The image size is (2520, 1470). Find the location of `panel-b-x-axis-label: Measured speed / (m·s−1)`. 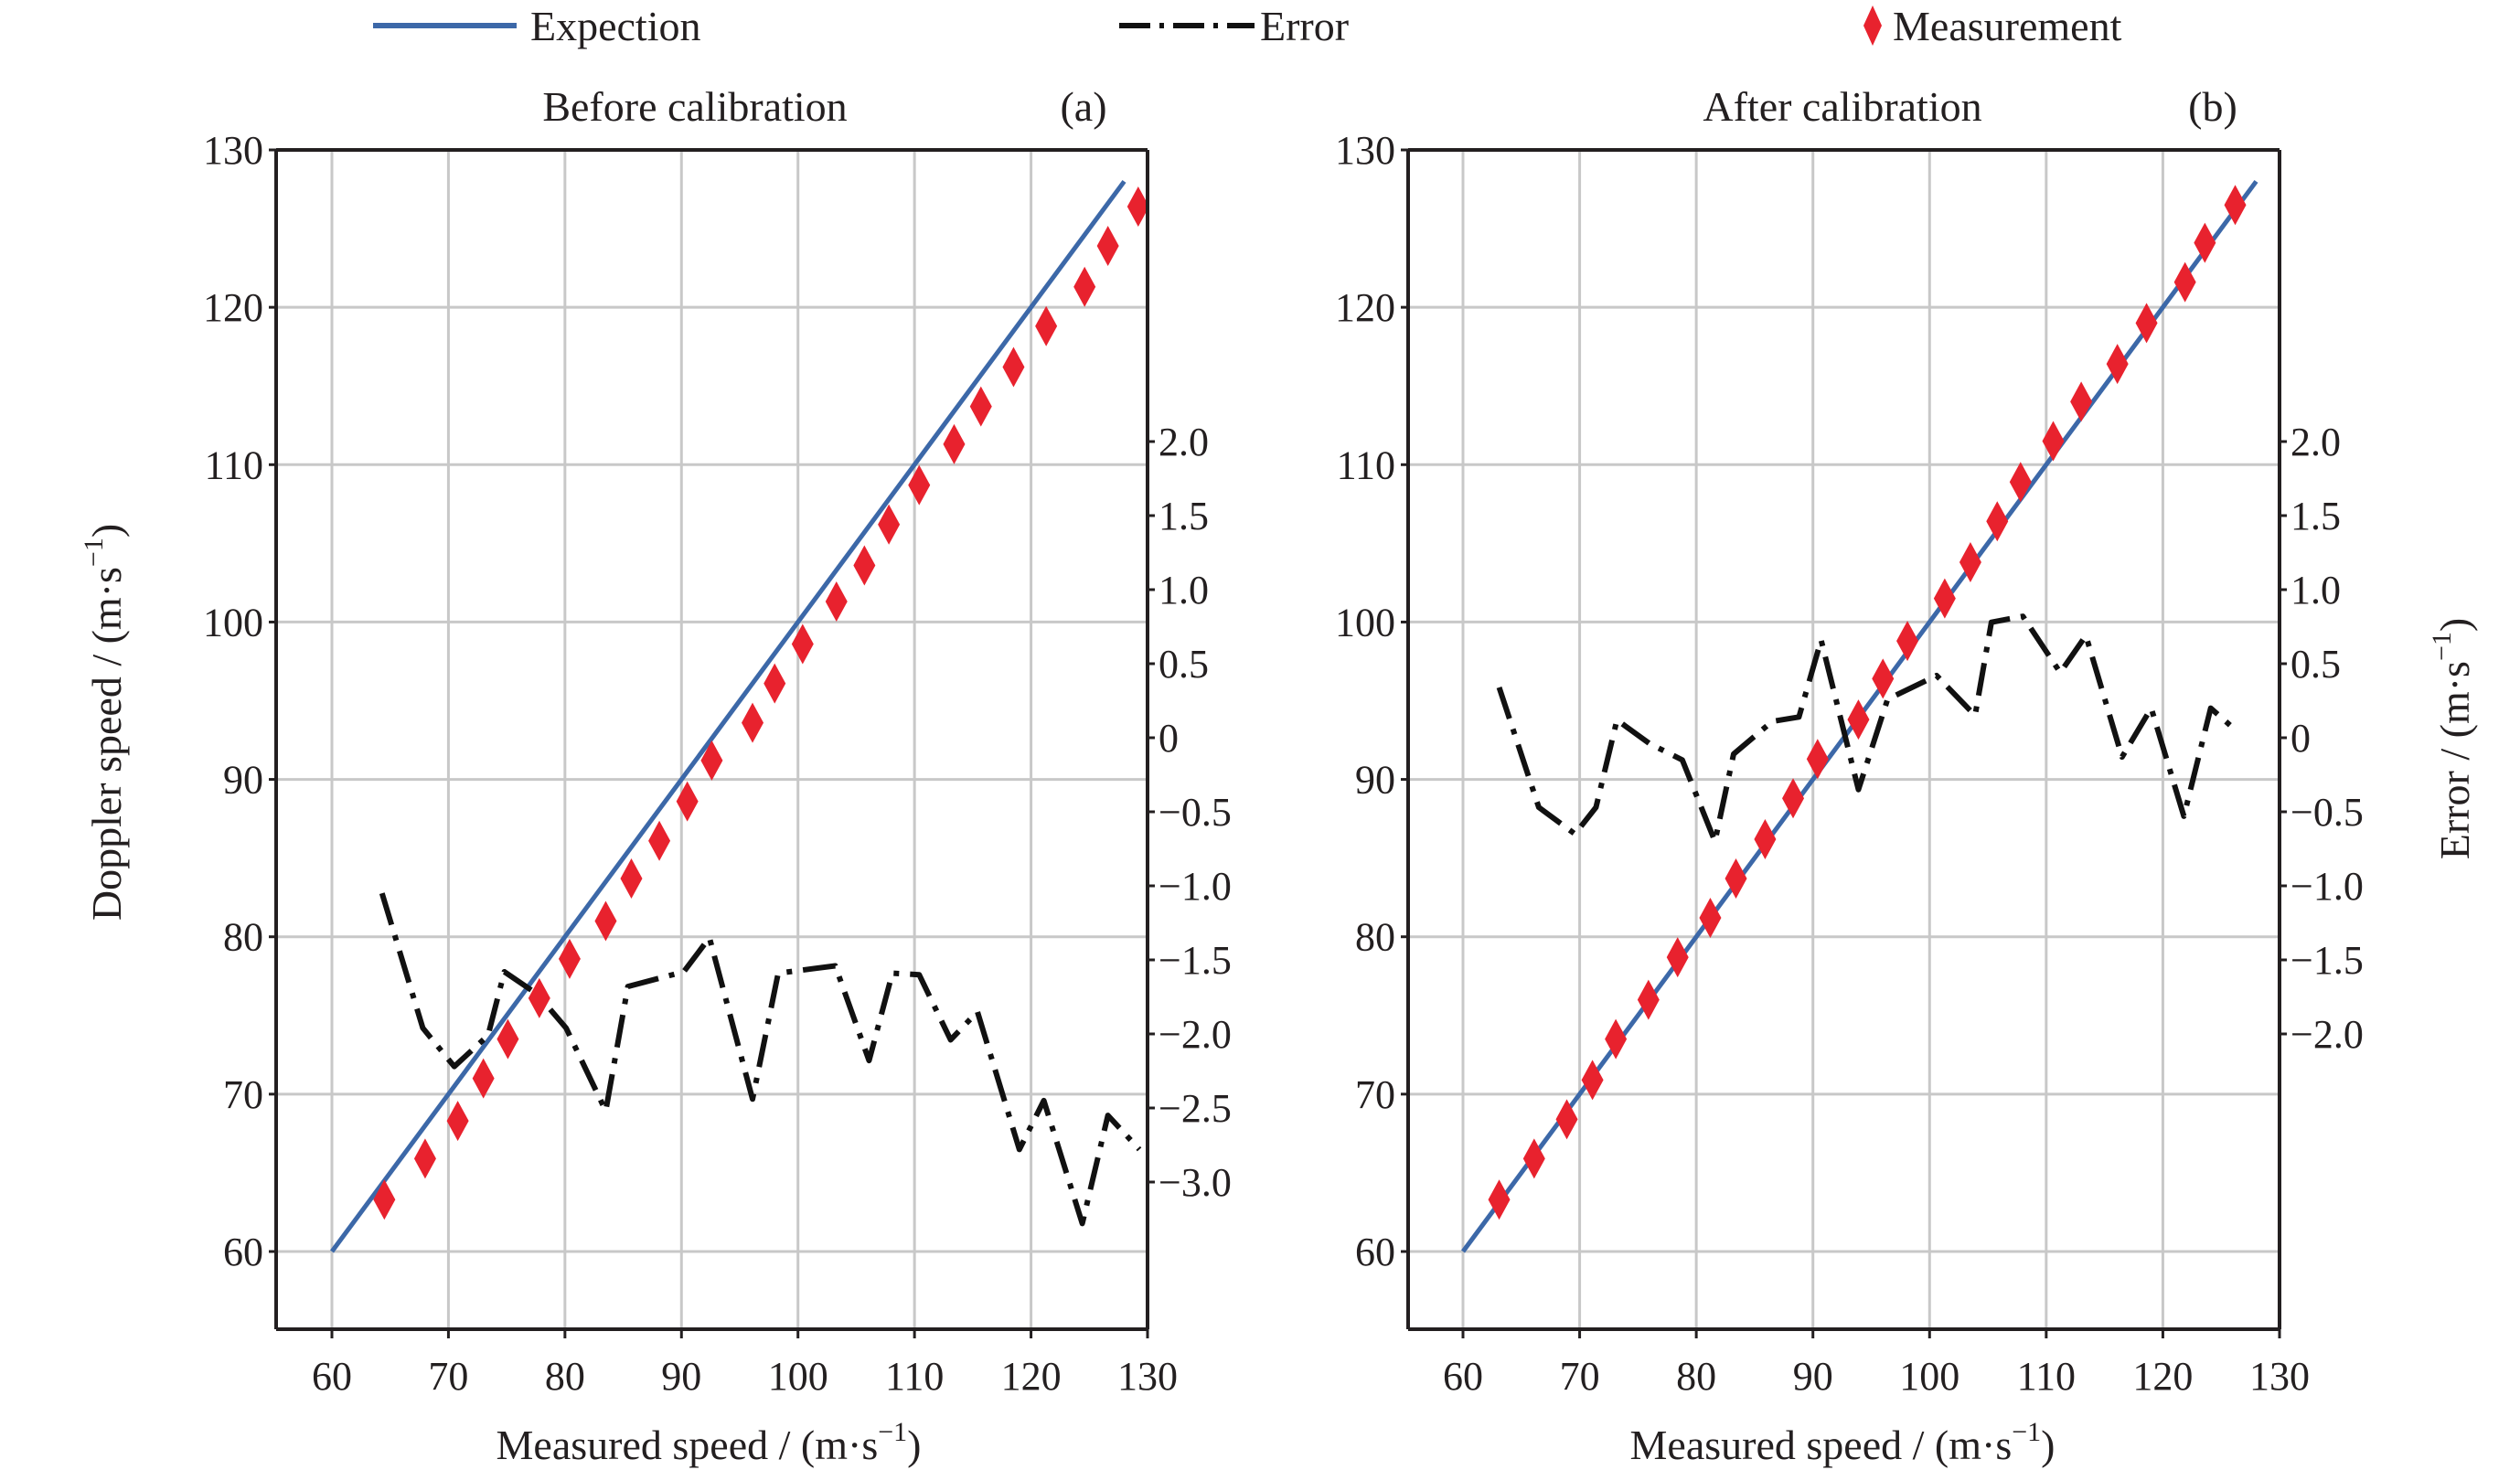

panel-b-x-axis-label: Measured speed / (m·s−1) is located at coordinates (1843, 1442).